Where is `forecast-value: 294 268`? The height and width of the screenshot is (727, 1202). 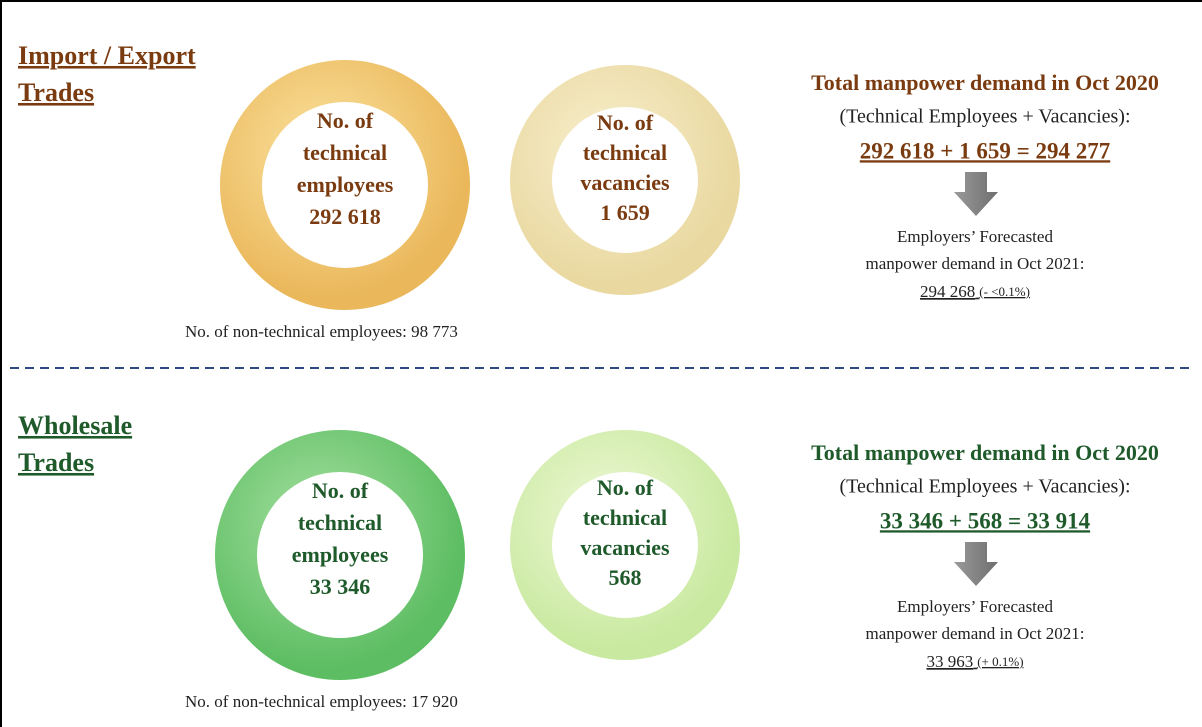 forecast-value: 294 268 is located at coordinates (947, 291).